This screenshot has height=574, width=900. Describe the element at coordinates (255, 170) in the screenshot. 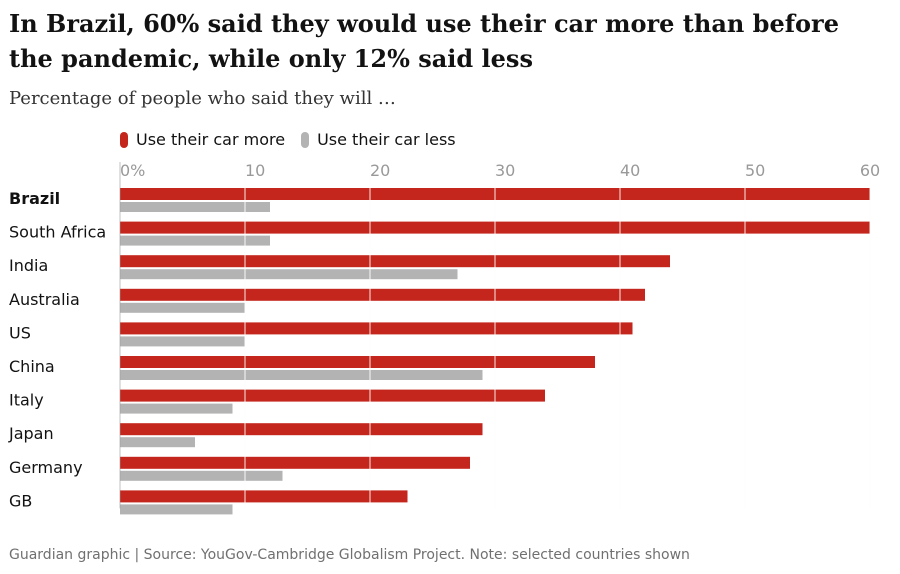

I see `x-tick-label: 10` at that location.